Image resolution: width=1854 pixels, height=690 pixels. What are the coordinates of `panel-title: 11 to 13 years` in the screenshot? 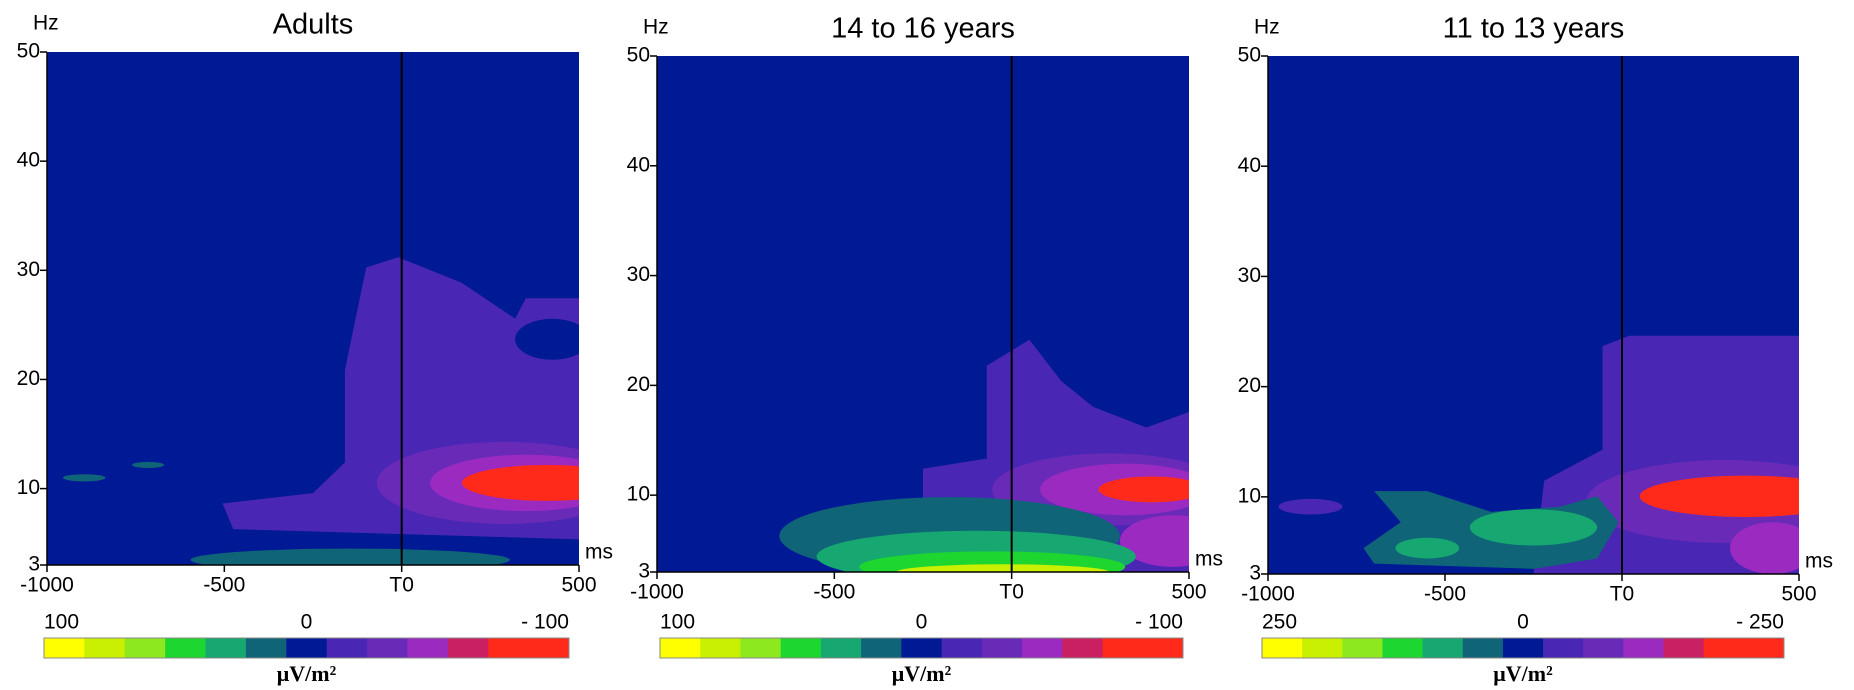 It's located at (1534, 29).